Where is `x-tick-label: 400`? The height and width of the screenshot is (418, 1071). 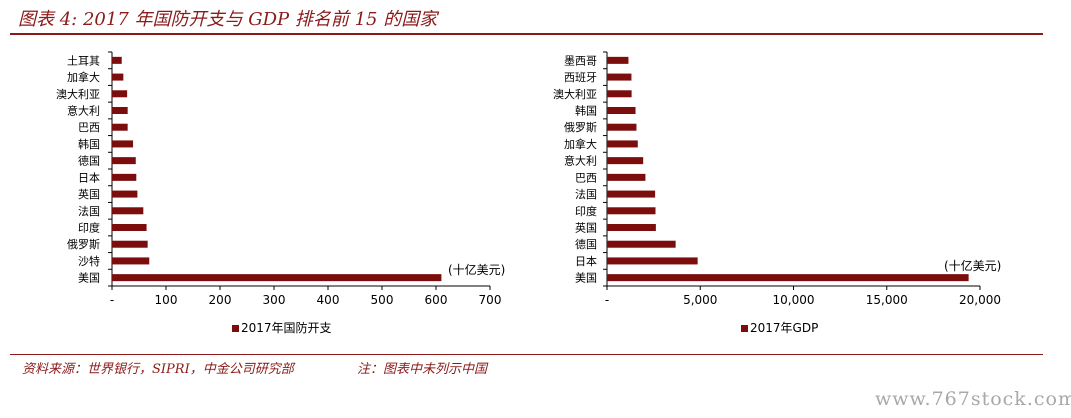
x-tick-label: 400 is located at coordinates (328, 300).